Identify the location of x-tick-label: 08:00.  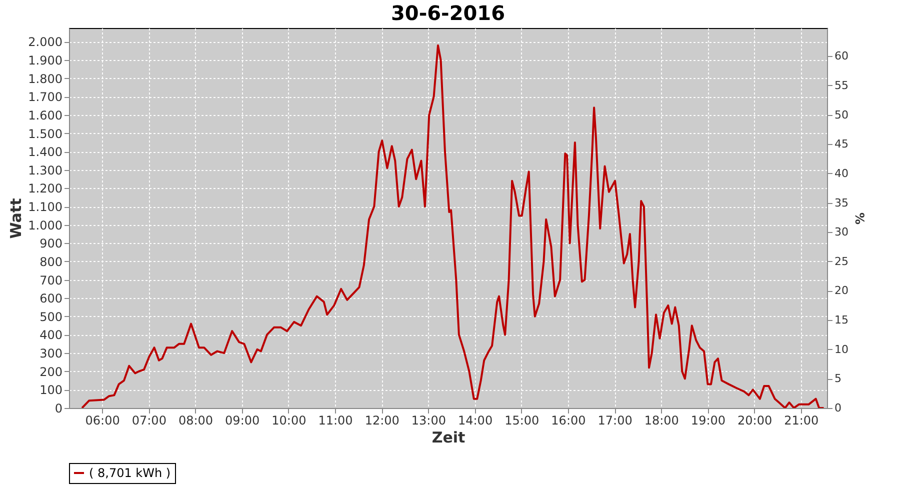
(196, 421).